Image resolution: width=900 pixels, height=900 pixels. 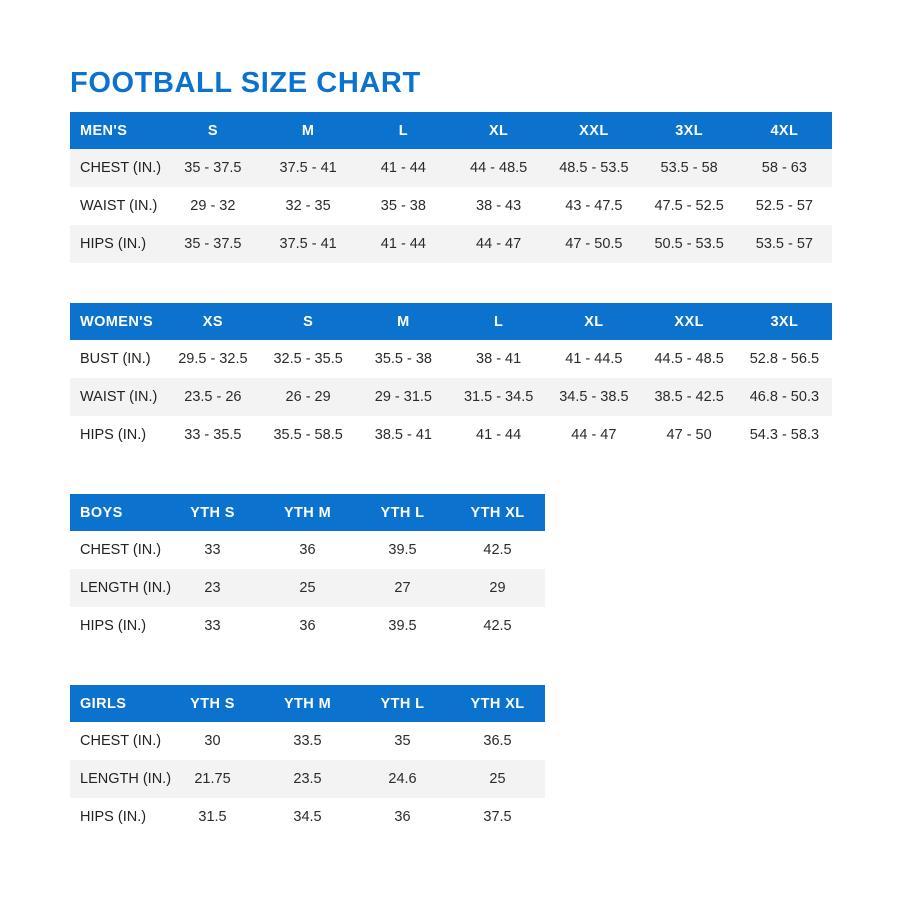 I want to click on measurement-cell: 52.5 - 57, so click(x=784, y=206).